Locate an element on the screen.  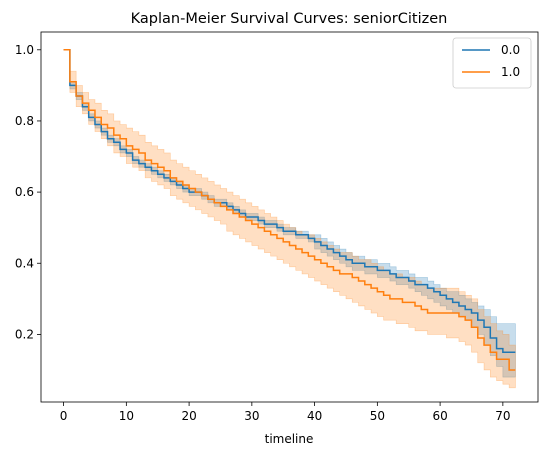
legend-label-series-1: 1.0 is located at coordinates (510, 72).